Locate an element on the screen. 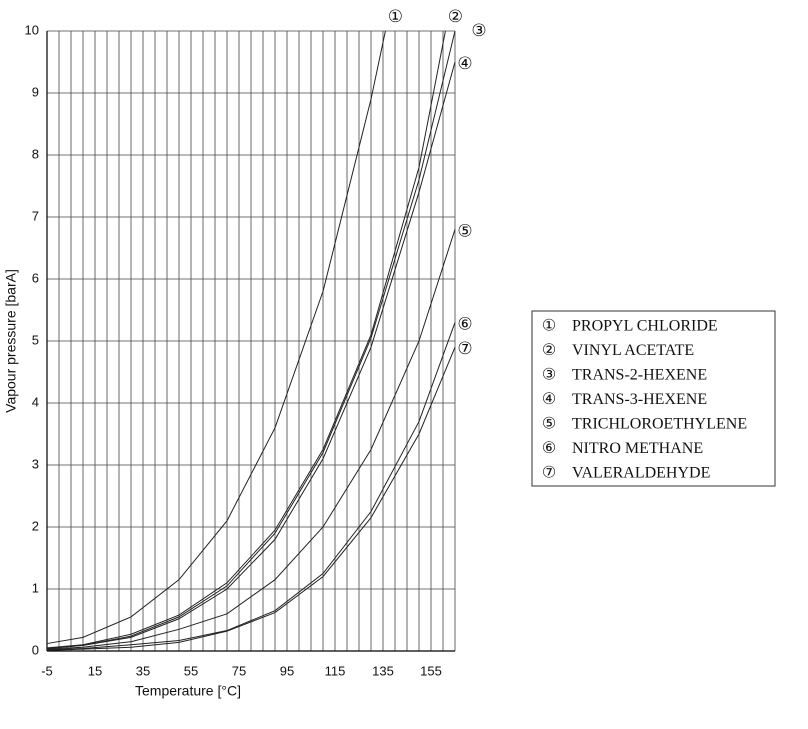 The image size is (808, 729). series-end-label: ⑥ is located at coordinates (464, 324).